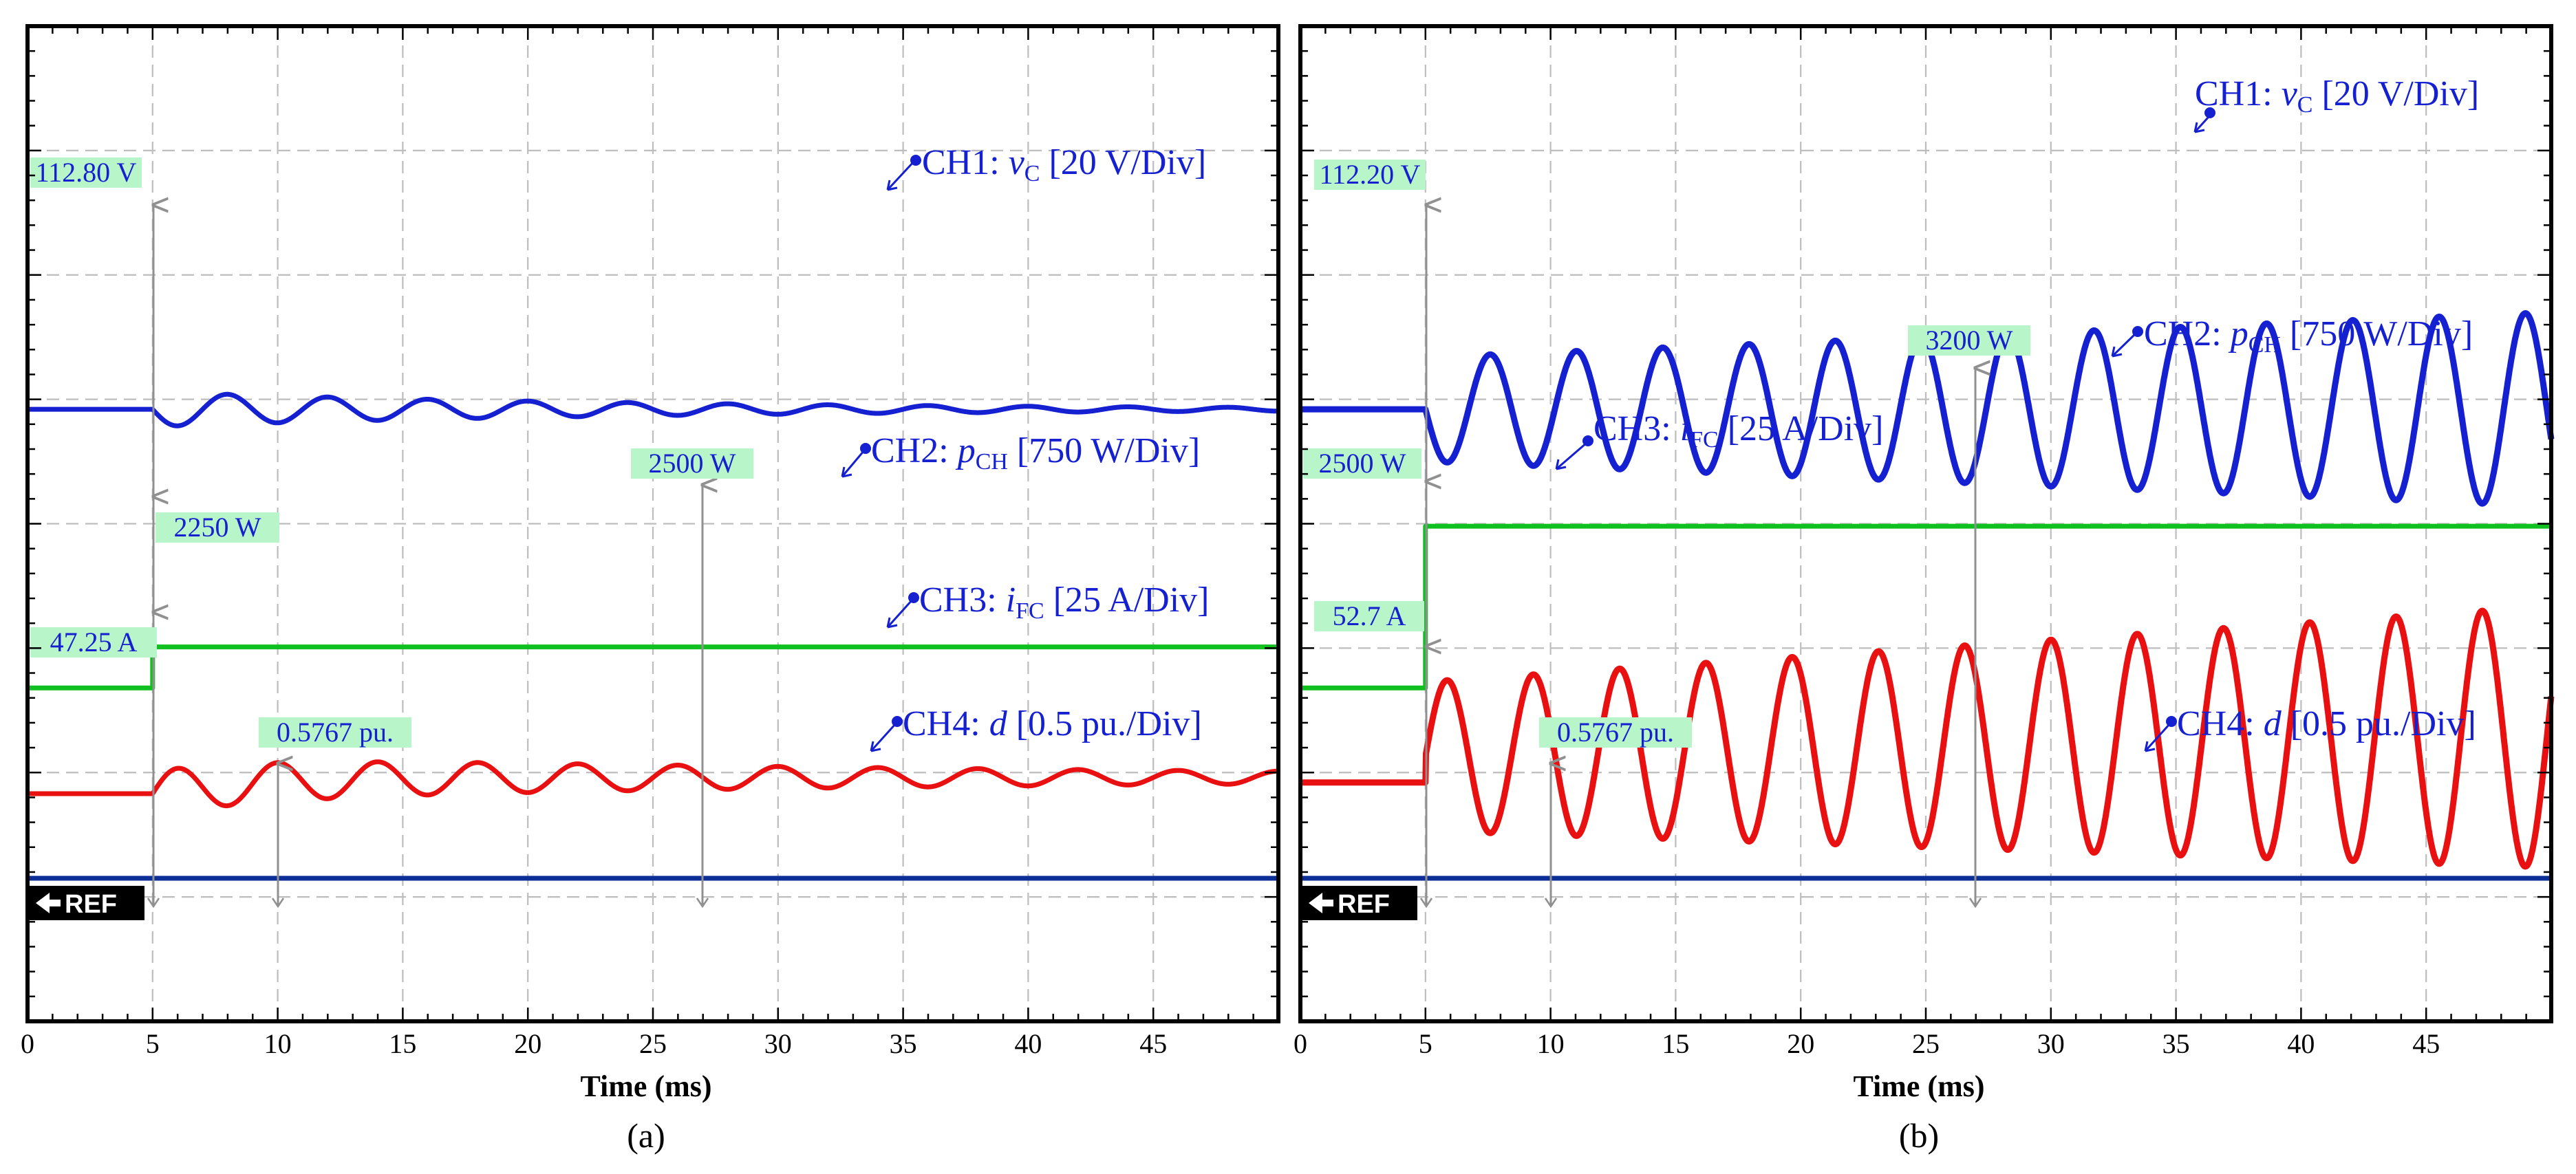 The image size is (2576, 1174). What do you see at coordinates (1104, 723) in the screenshot?
I see `ch4-label-scale-a: [0.5 pu./Div]` at bounding box center [1104, 723].